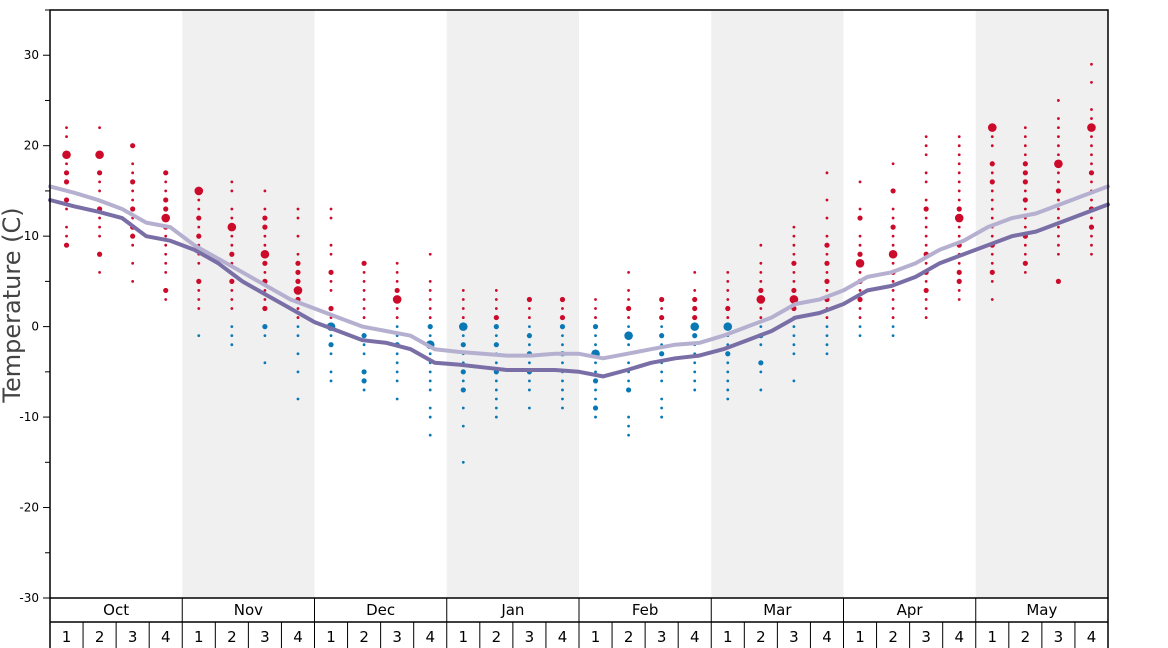 The width and height of the screenshot is (1168, 648). What do you see at coordinates (430, 637) in the screenshot?
I see `week-label: 4` at bounding box center [430, 637].